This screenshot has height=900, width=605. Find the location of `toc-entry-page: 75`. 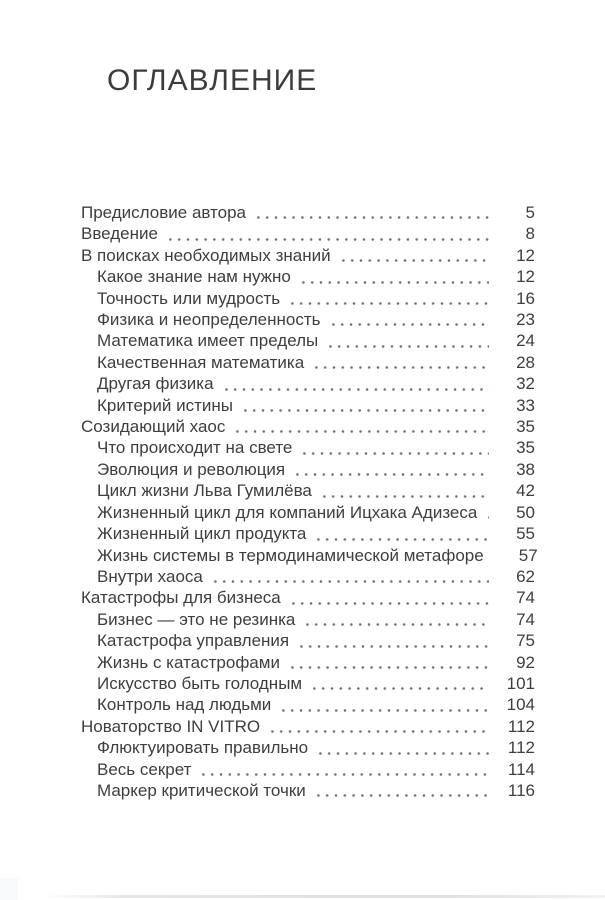

toc-entry-page: 75 is located at coordinates (525, 641).